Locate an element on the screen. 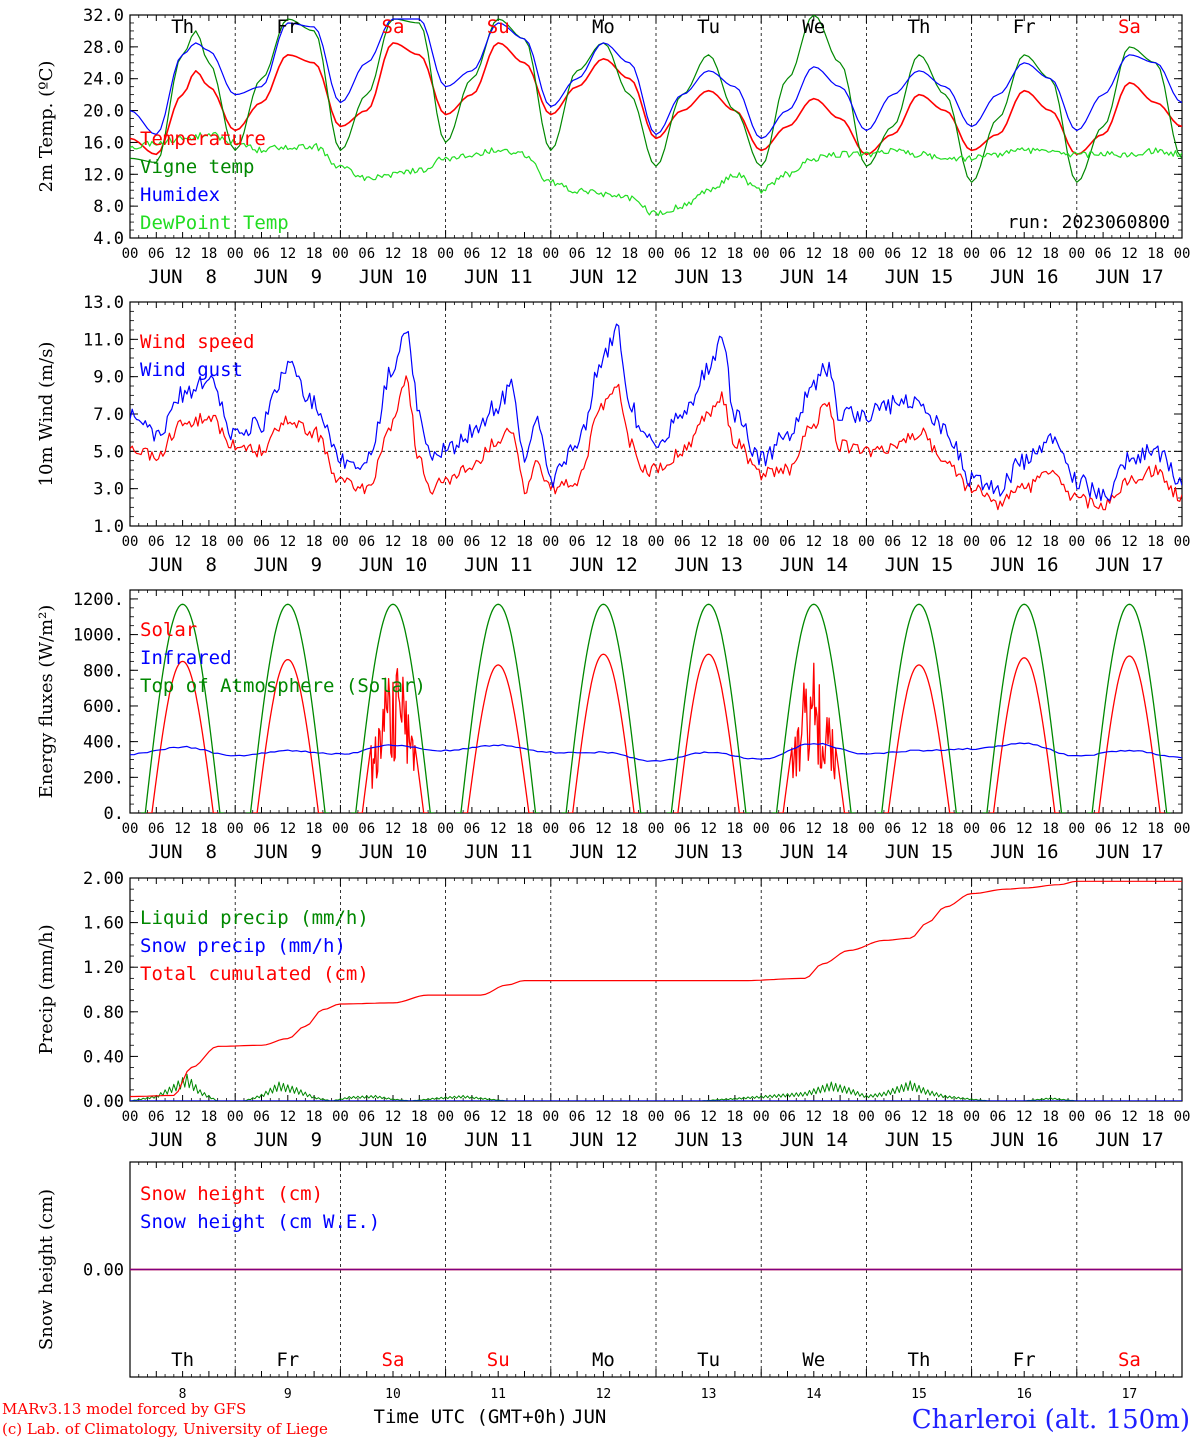 The height and width of the screenshot is (1440, 1194). legend-entry: Wind gust is located at coordinates (191, 370).